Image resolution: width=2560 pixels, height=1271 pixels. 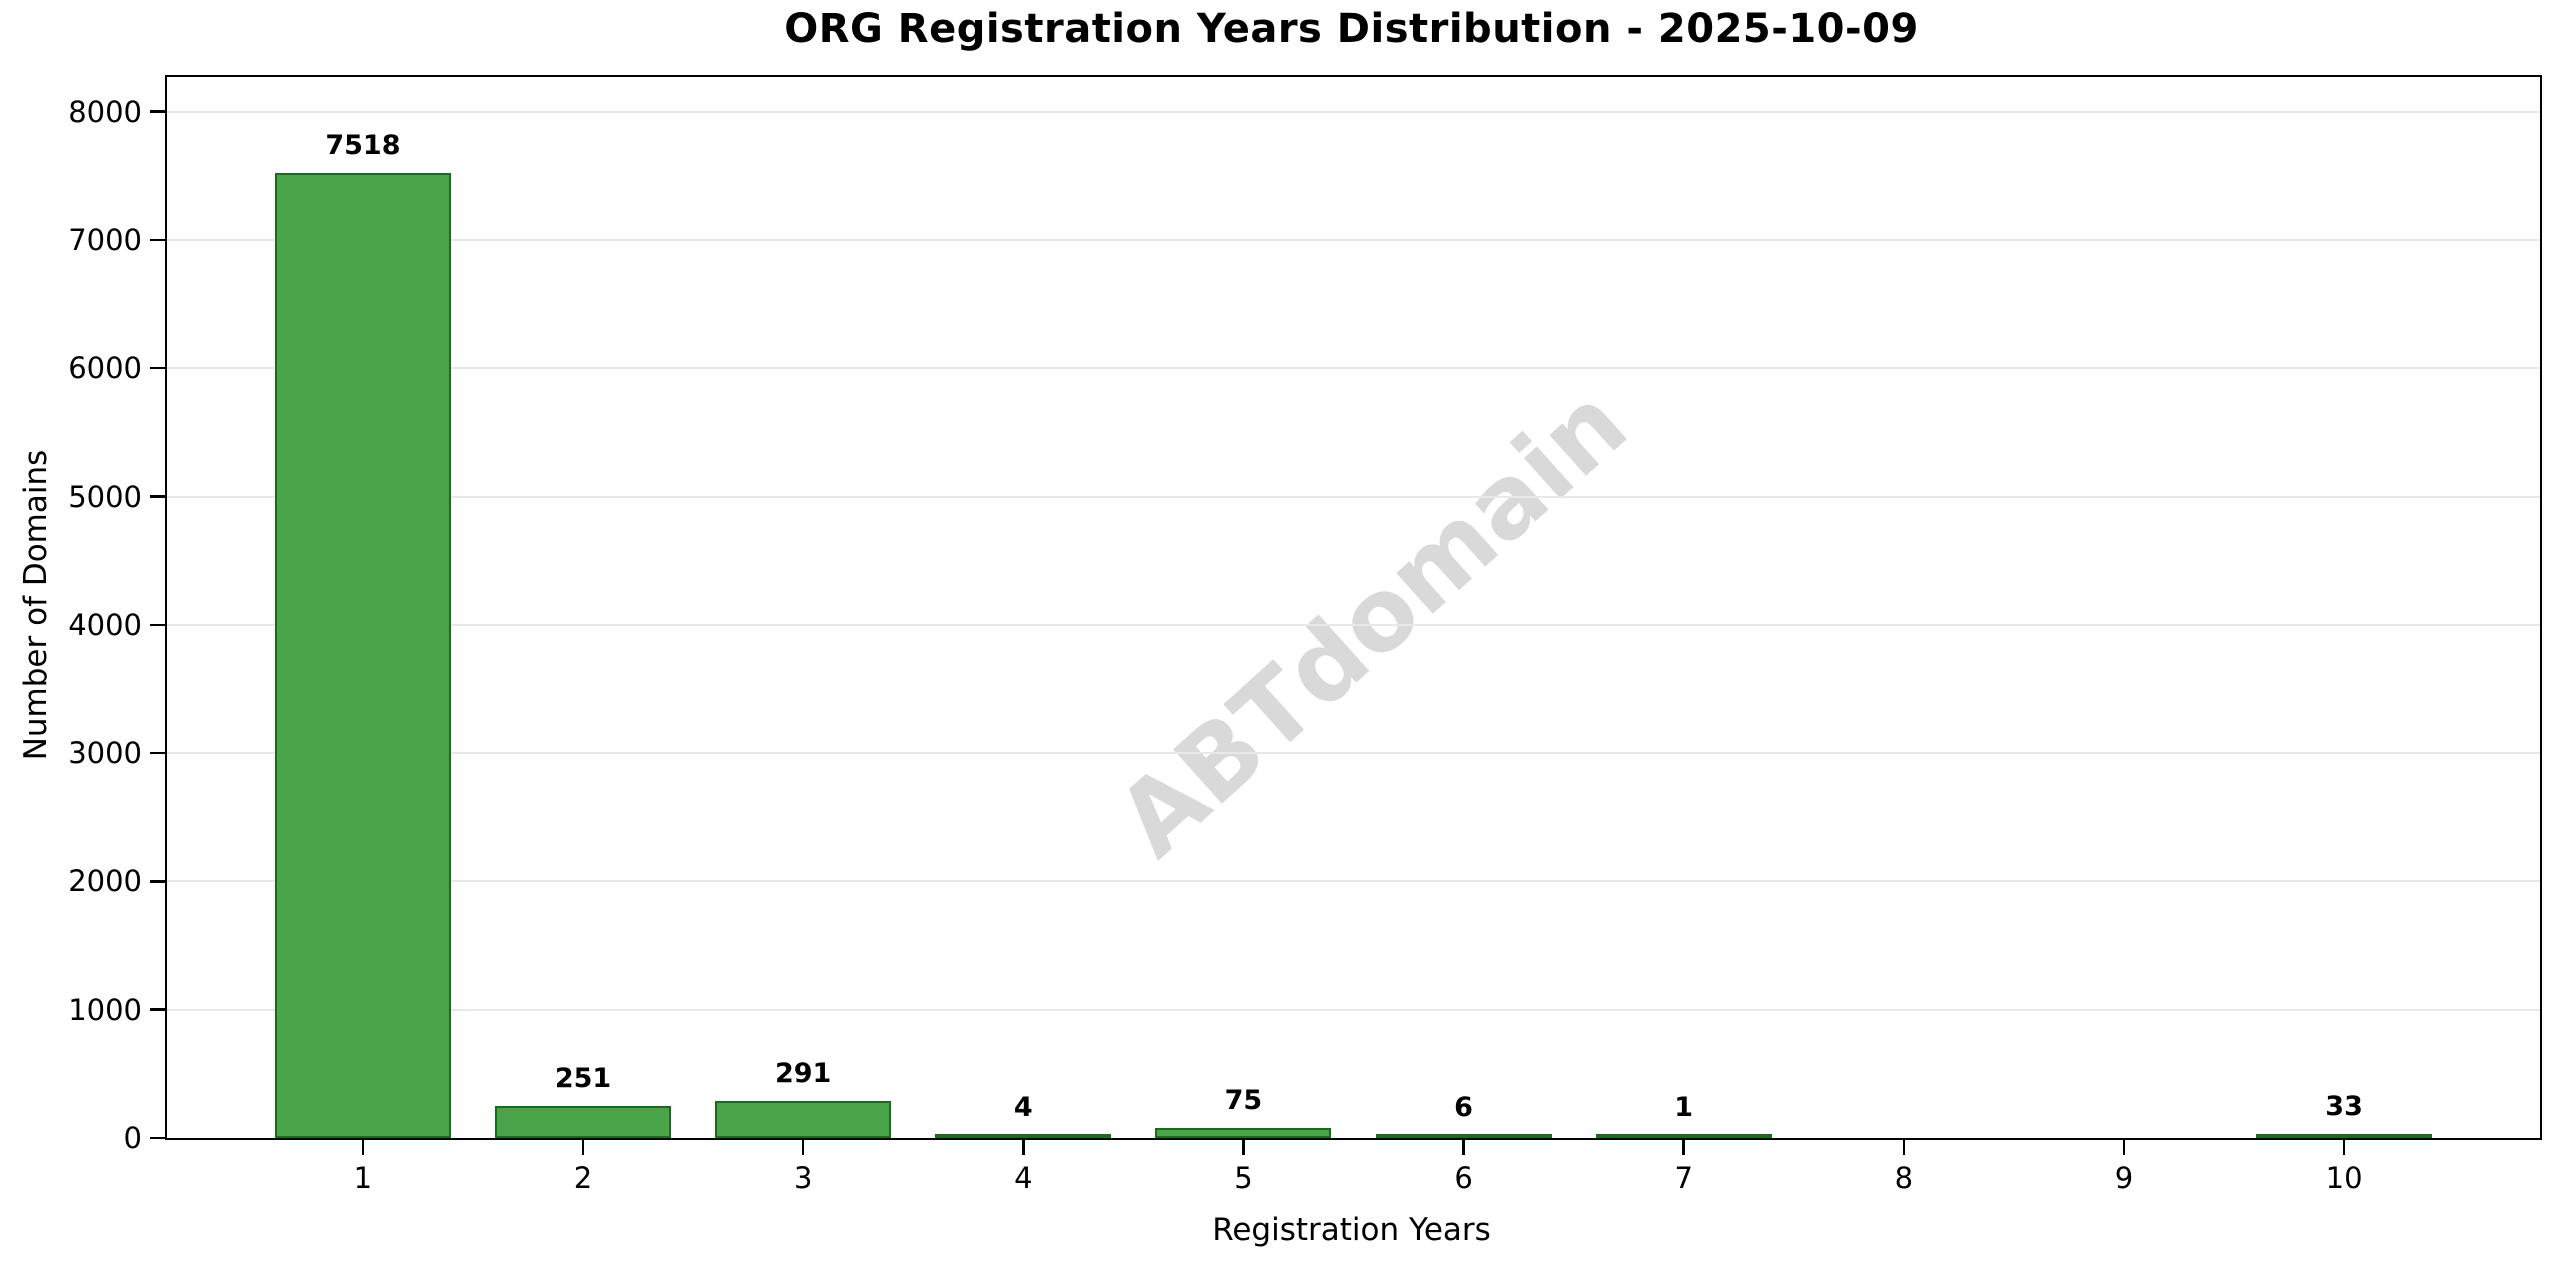 I want to click on bar-value-label: 1, so click(x=1684, y=1107).